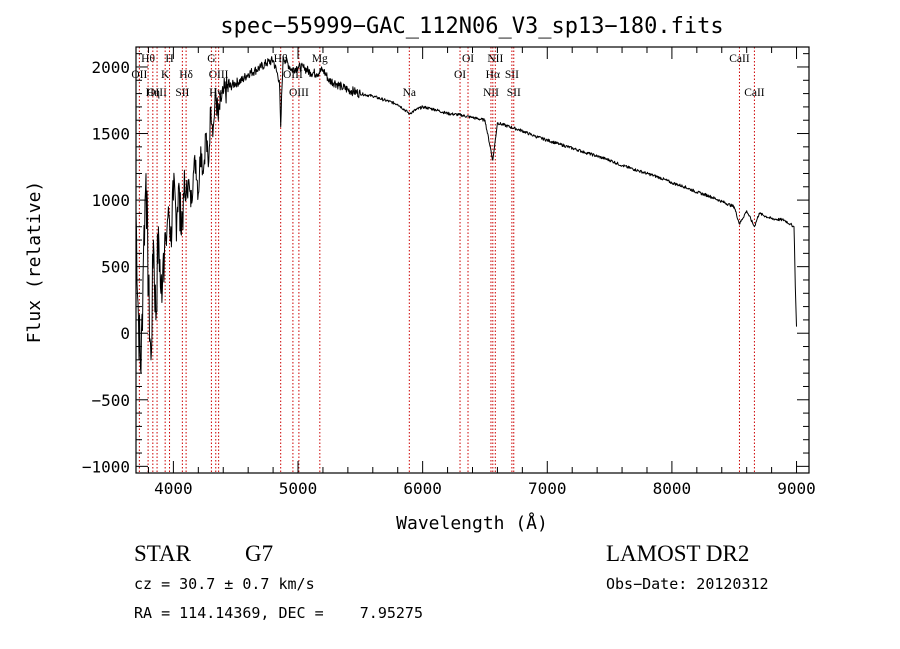 This screenshot has width=900, height=649. I want to click on x-tick-label: 5000, so click(298, 488).